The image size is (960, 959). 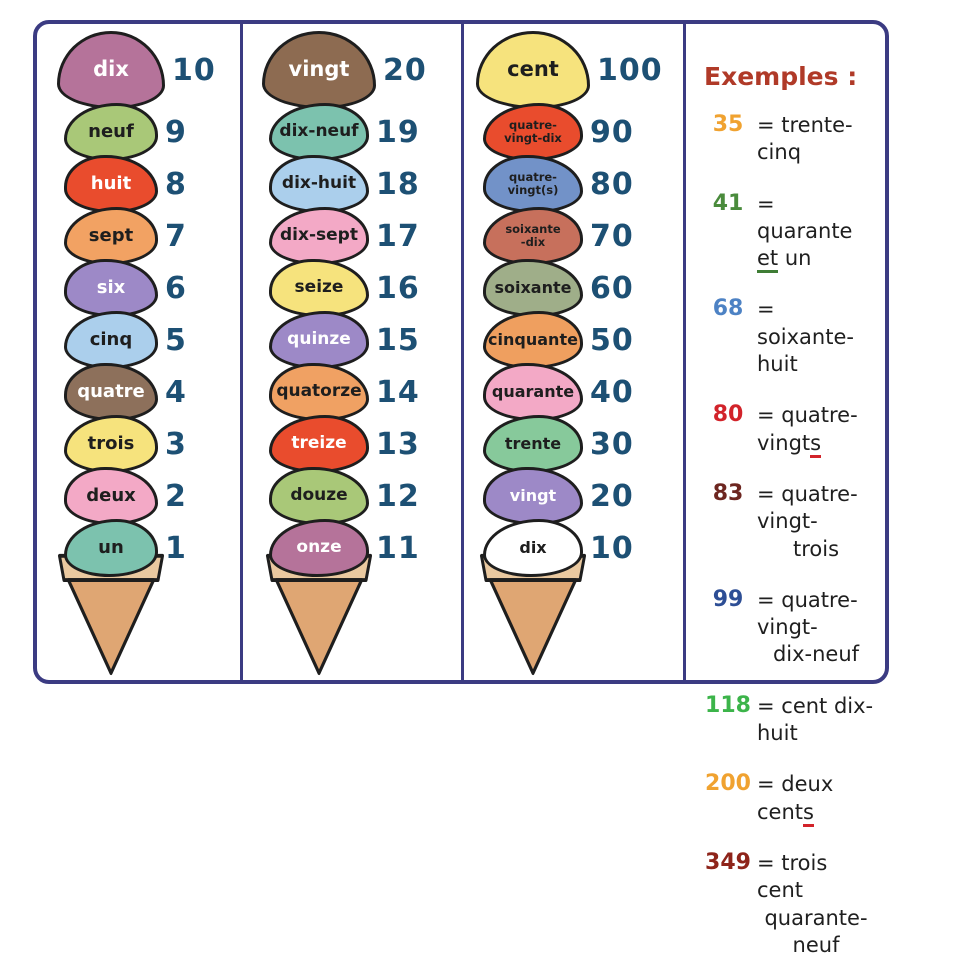 I want to click on scoop-row: seize 16, so click(x=352, y=288).